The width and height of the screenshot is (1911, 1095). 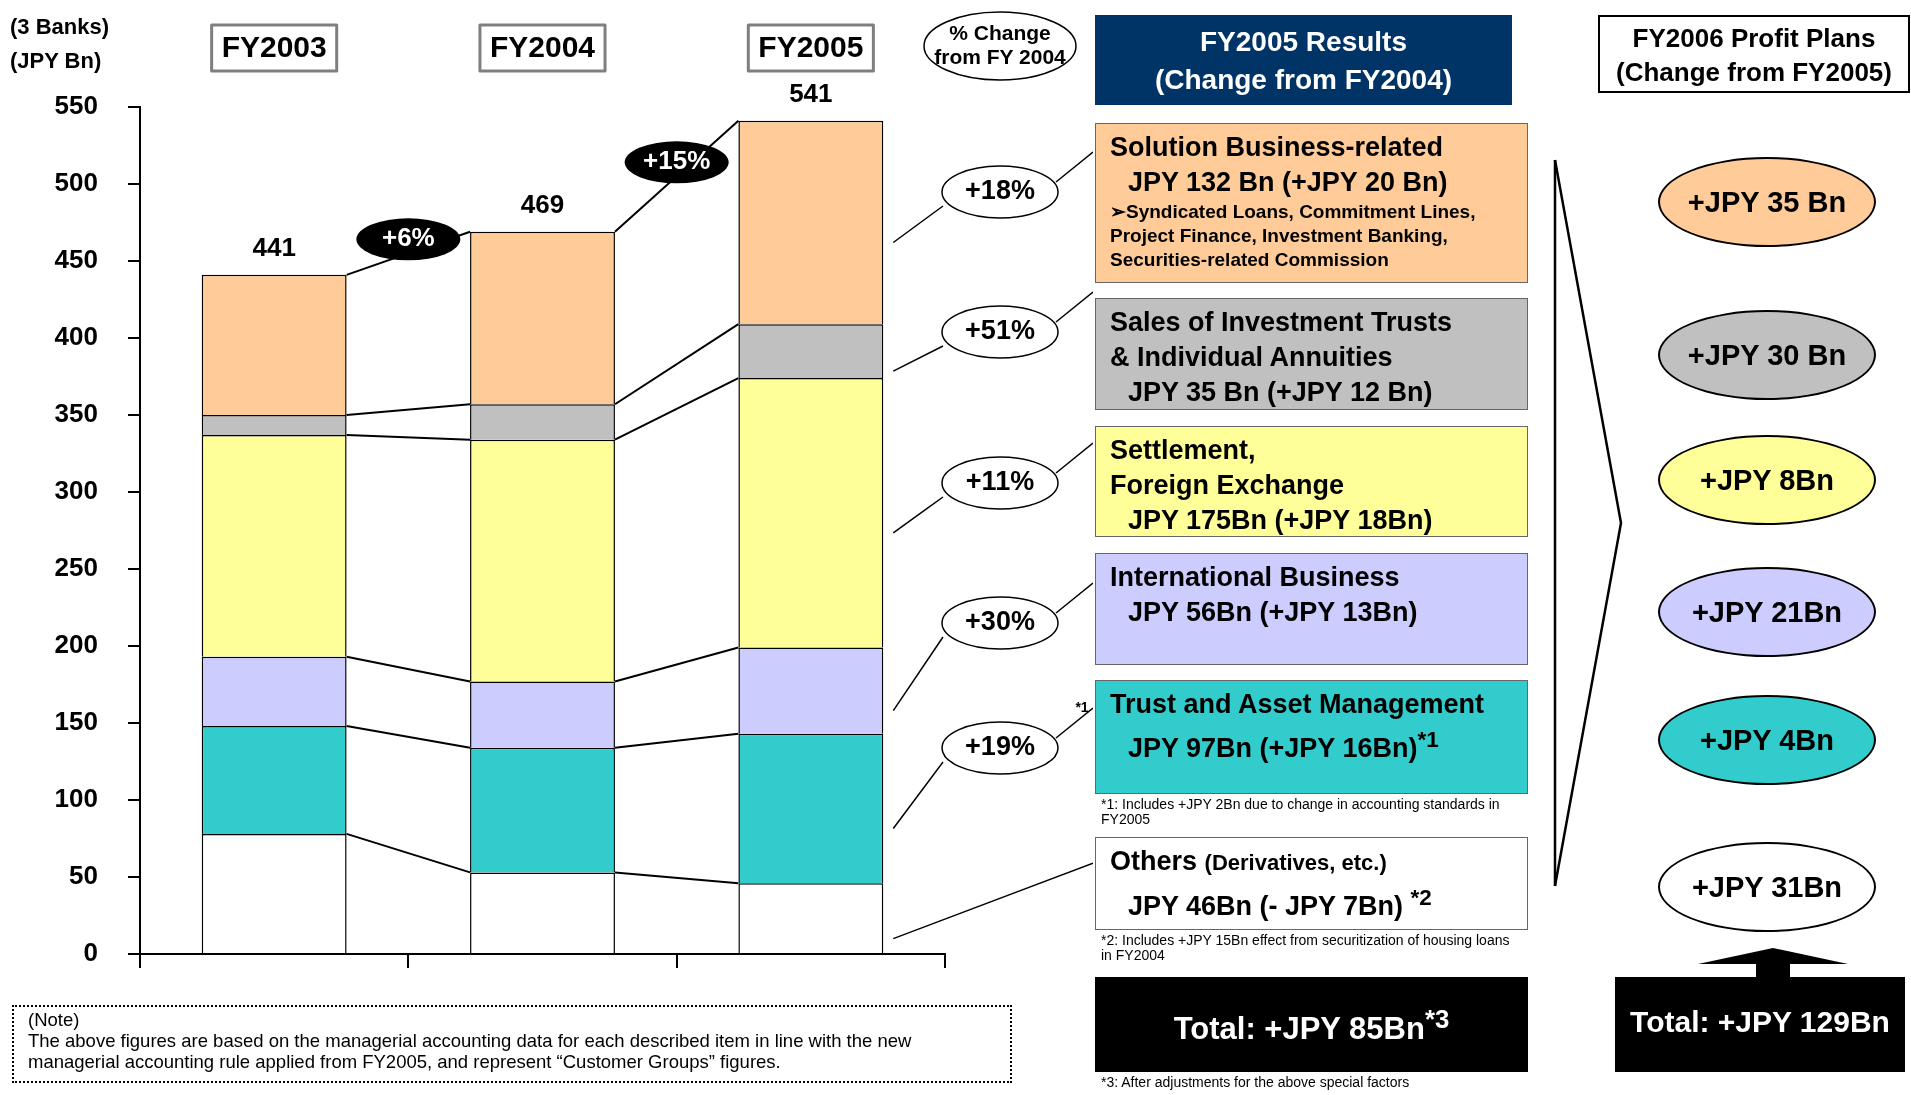 What do you see at coordinates (1760, 1024) in the screenshot?
I see `text: Total: +JPY 129Bn` at bounding box center [1760, 1024].